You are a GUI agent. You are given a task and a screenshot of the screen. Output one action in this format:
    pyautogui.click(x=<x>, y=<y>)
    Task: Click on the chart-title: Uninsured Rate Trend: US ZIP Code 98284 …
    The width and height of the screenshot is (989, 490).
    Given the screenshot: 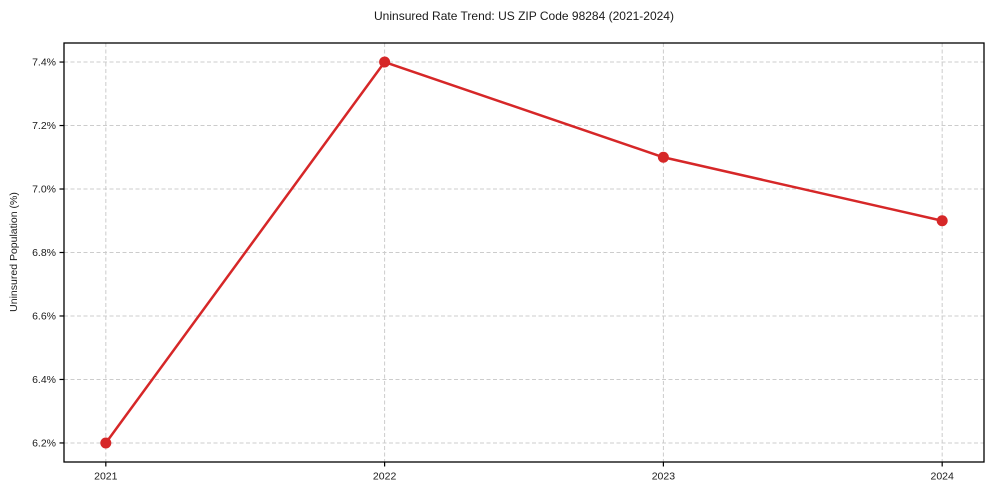 What is the action you would take?
    pyautogui.click(x=524, y=16)
    